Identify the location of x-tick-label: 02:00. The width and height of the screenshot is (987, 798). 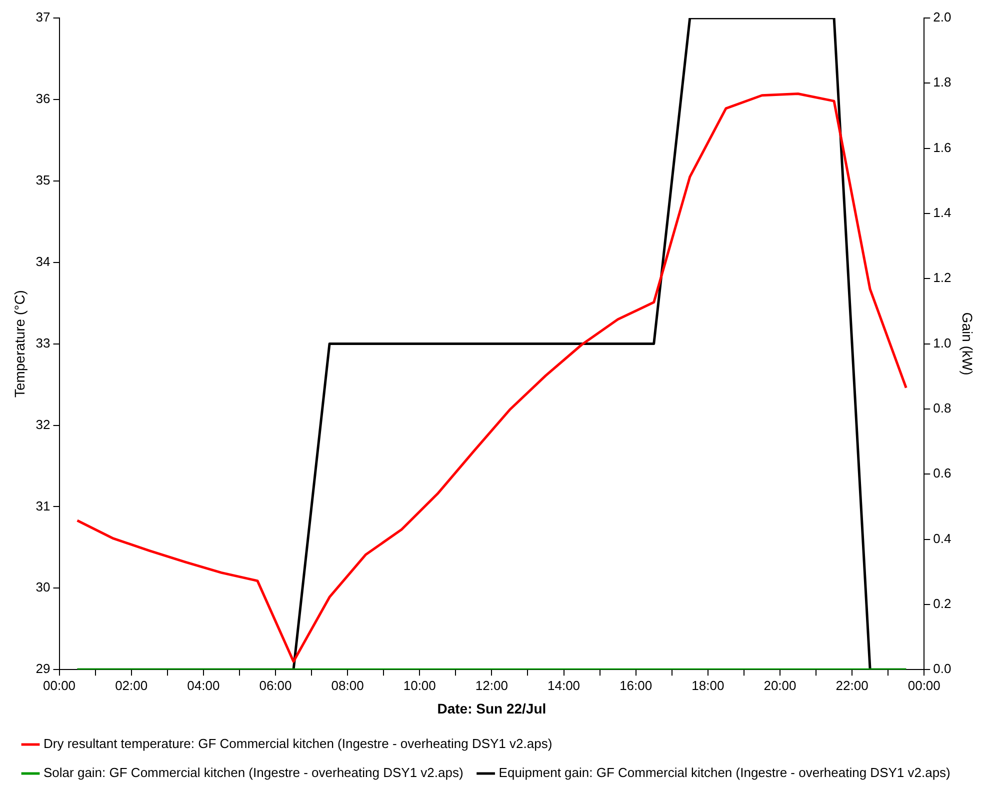
(131, 685).